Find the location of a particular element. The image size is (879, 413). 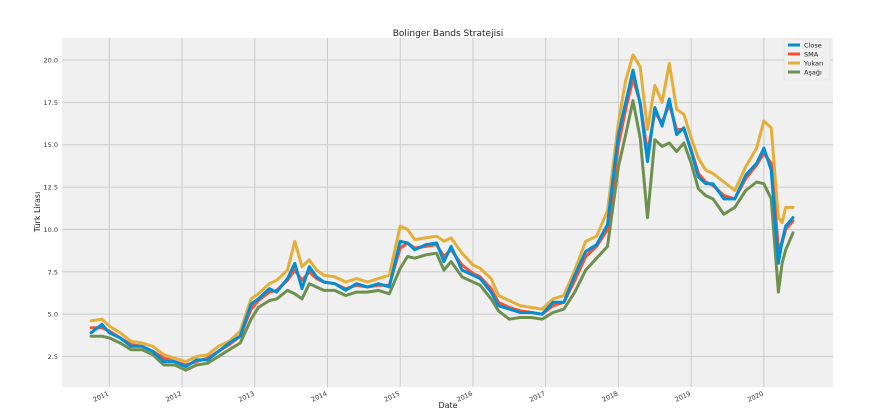

legend-label: SMA is located at coordinates (811, 54).